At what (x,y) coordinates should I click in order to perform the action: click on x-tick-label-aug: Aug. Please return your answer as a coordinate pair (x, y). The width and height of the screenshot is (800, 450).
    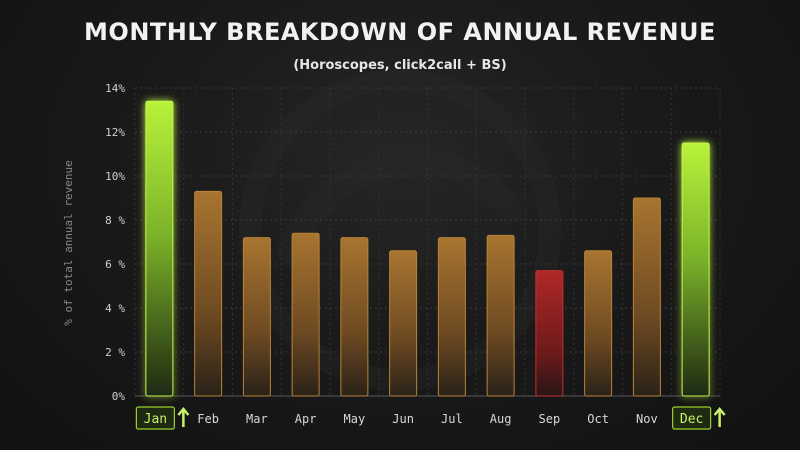
    Looking at the image, I should click on (501, 419).